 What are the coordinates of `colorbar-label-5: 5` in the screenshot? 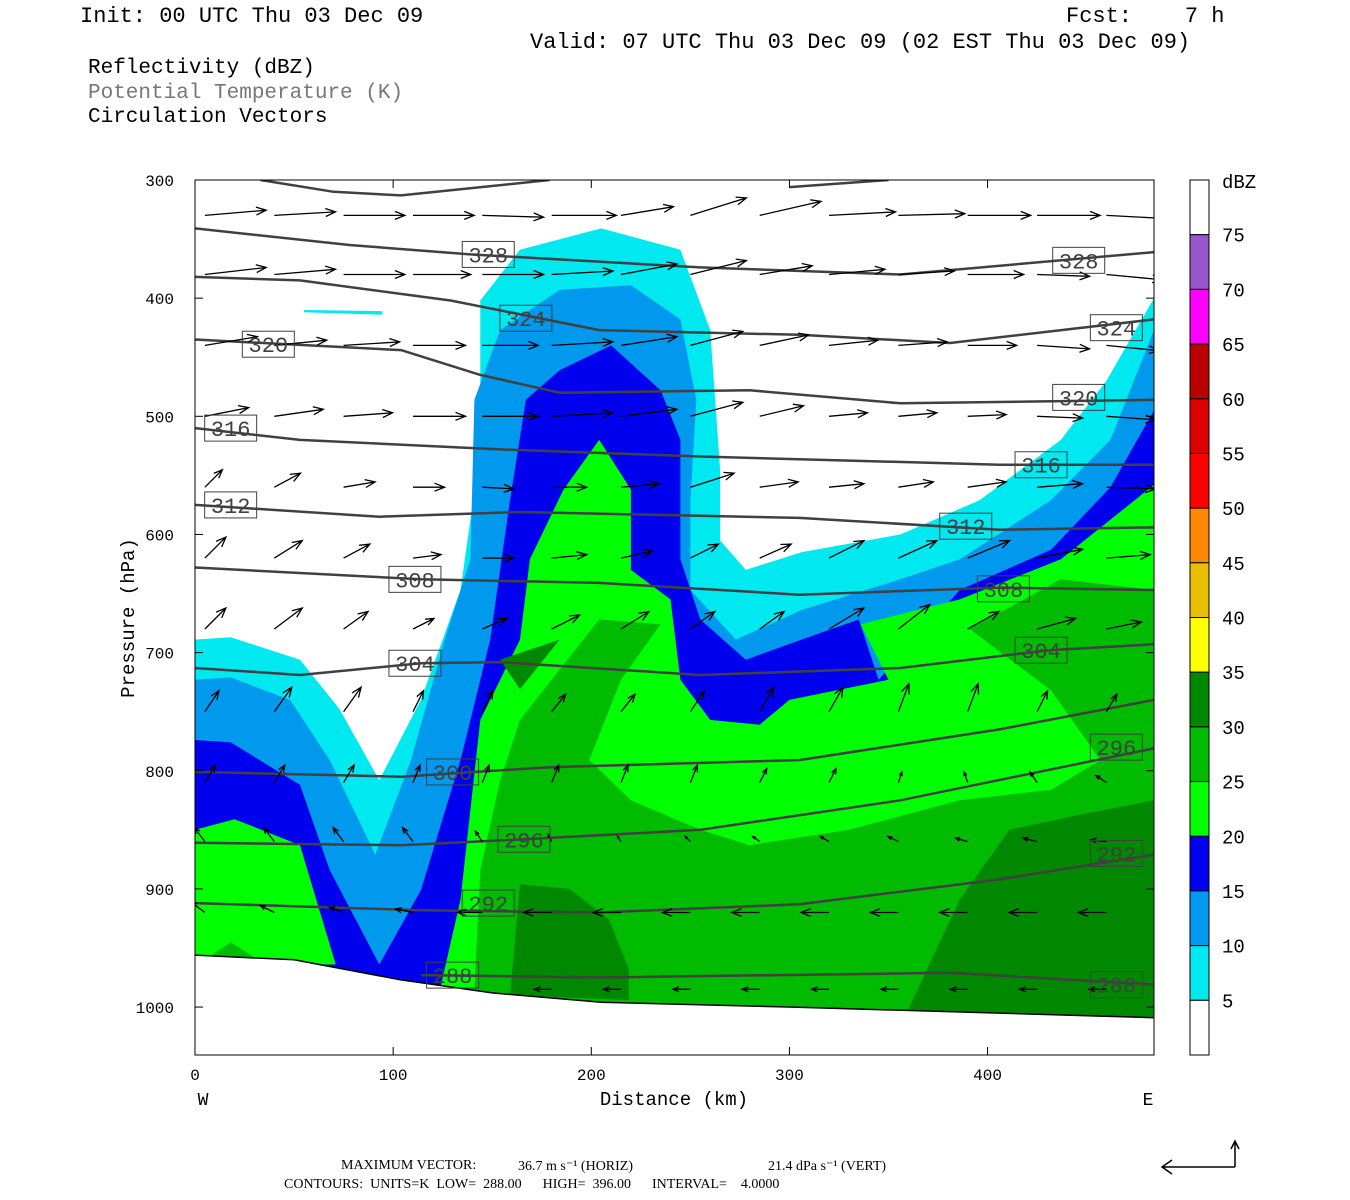 It's located at (1227, 1002).